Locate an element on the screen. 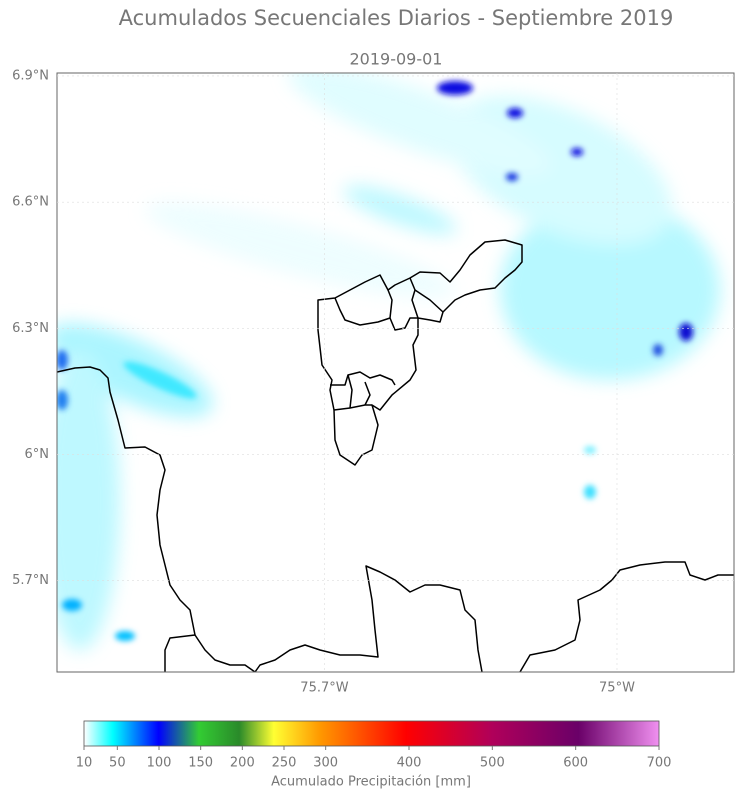 The width and height of the screenshot is (747, 799). colorbar-tick-label: 150 is located at coordinates (200, 763).